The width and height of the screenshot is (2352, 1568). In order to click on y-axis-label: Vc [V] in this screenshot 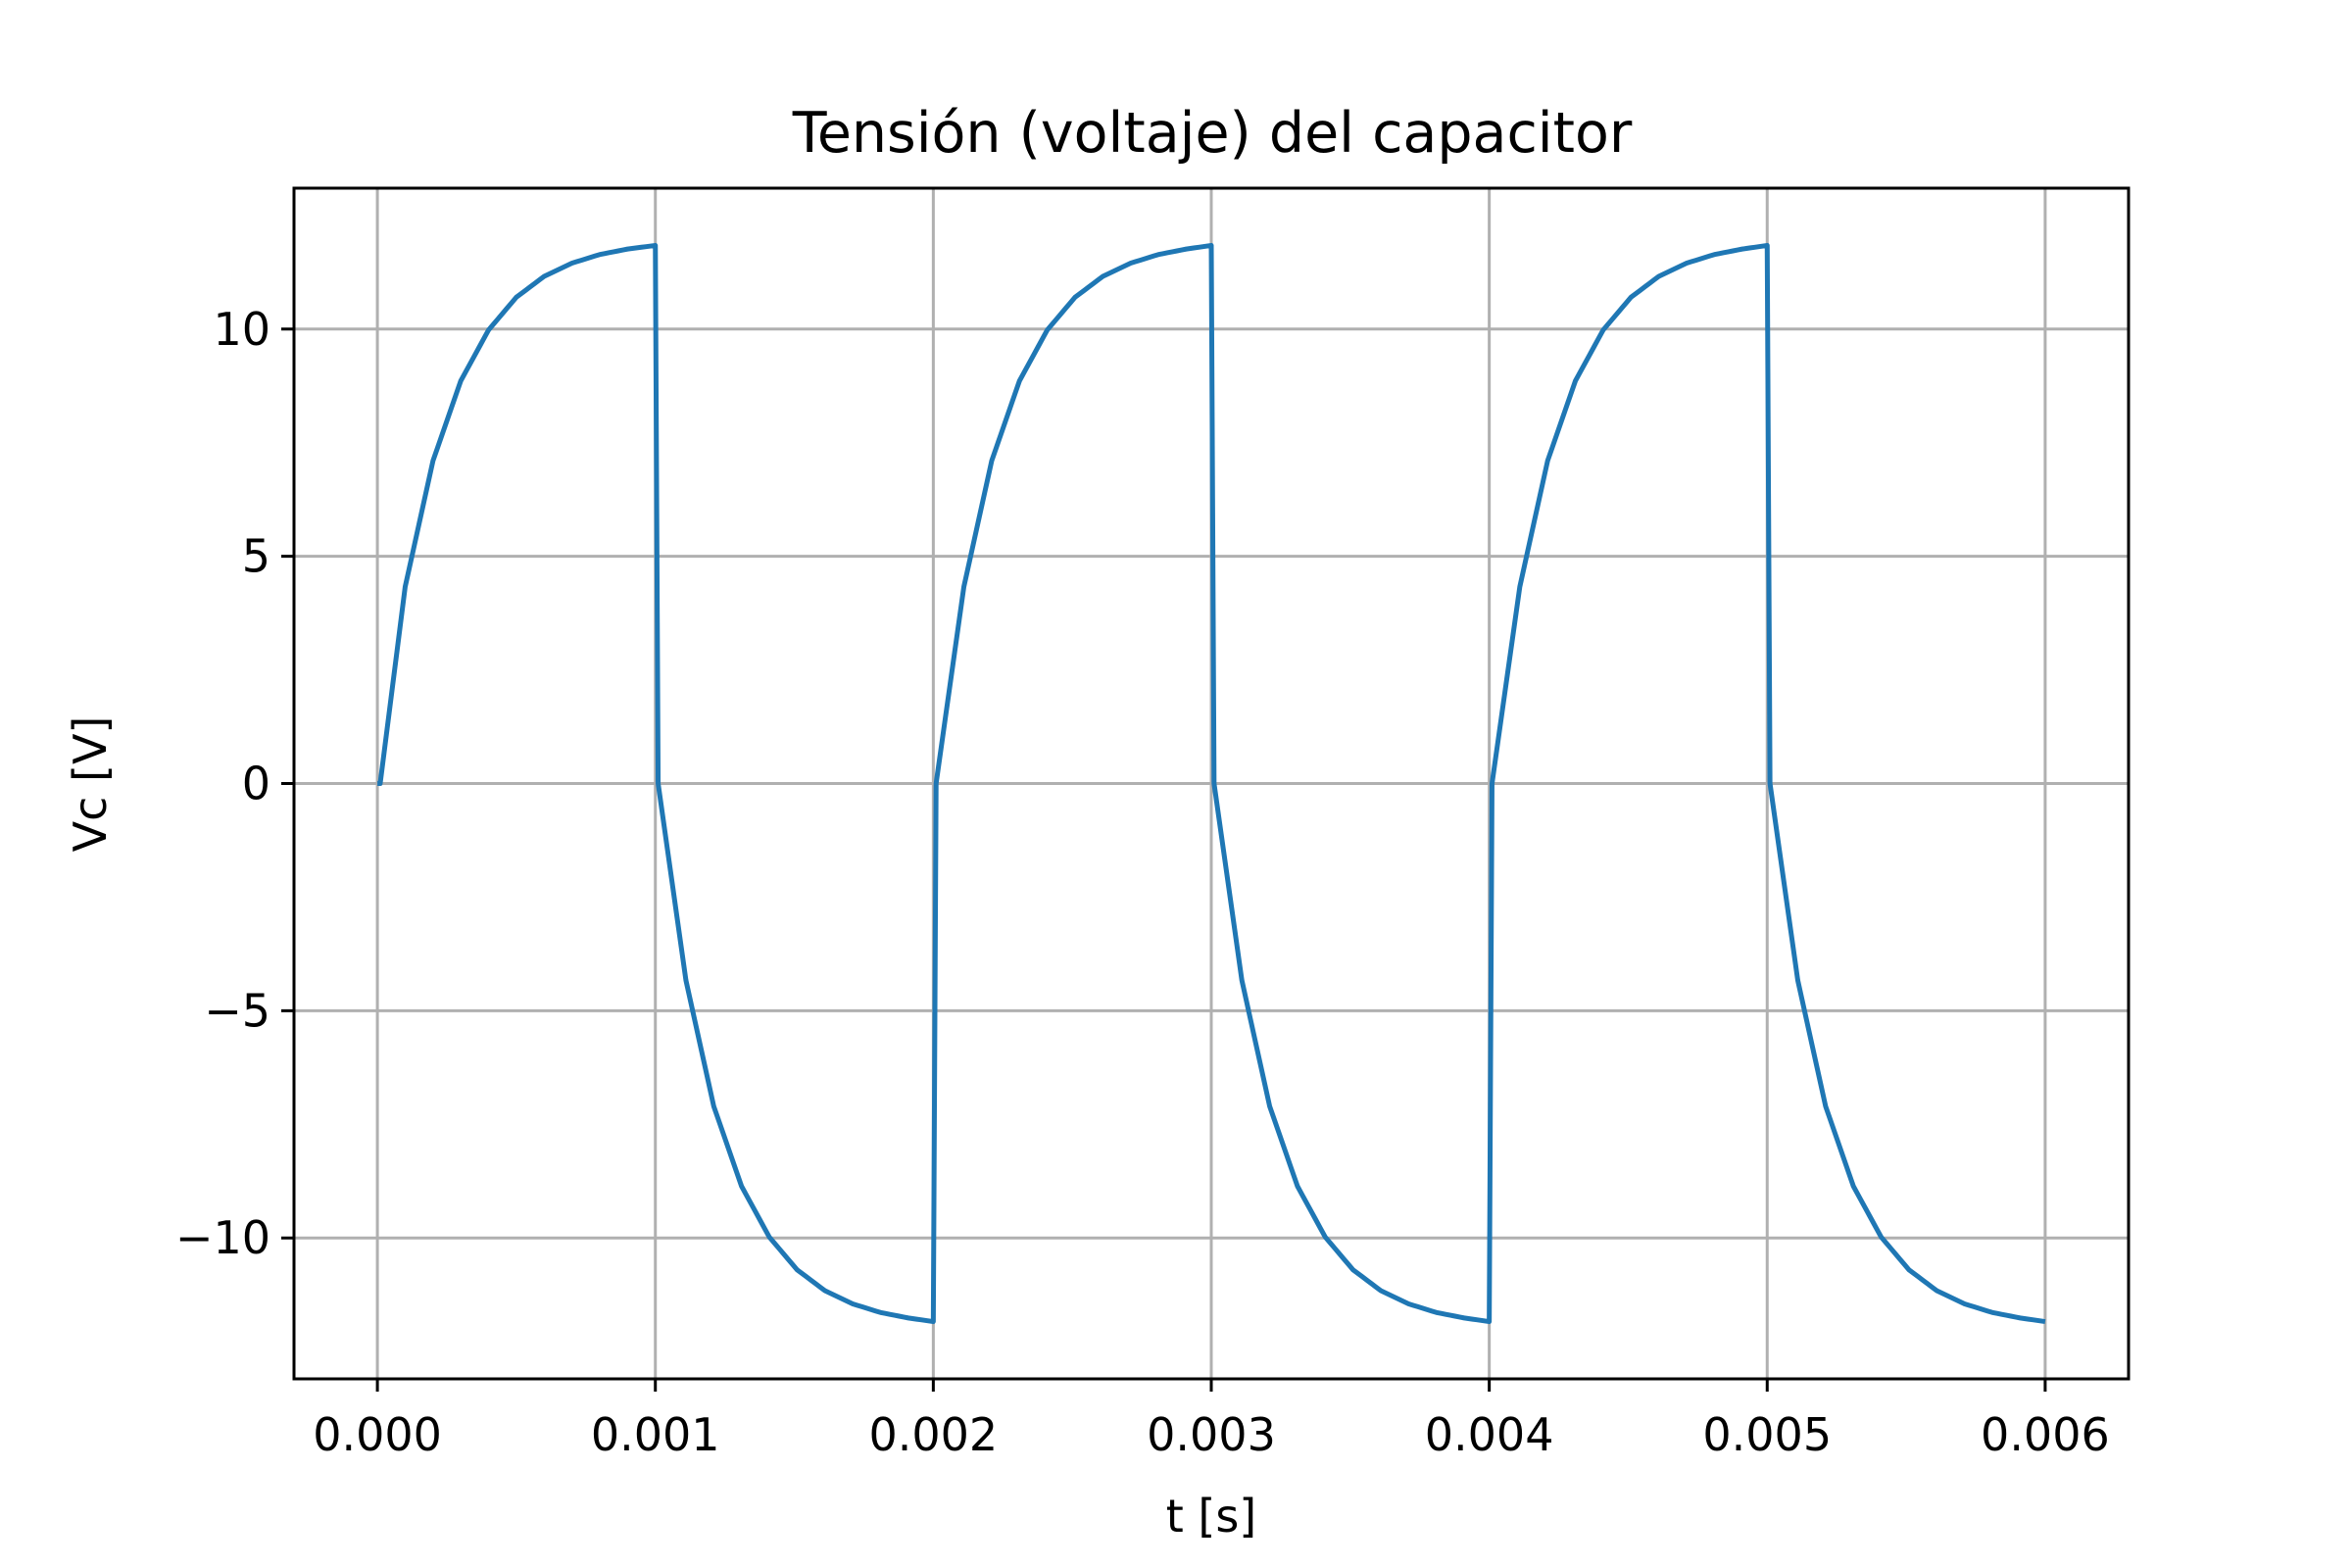, I will do `click(90, 784)`.